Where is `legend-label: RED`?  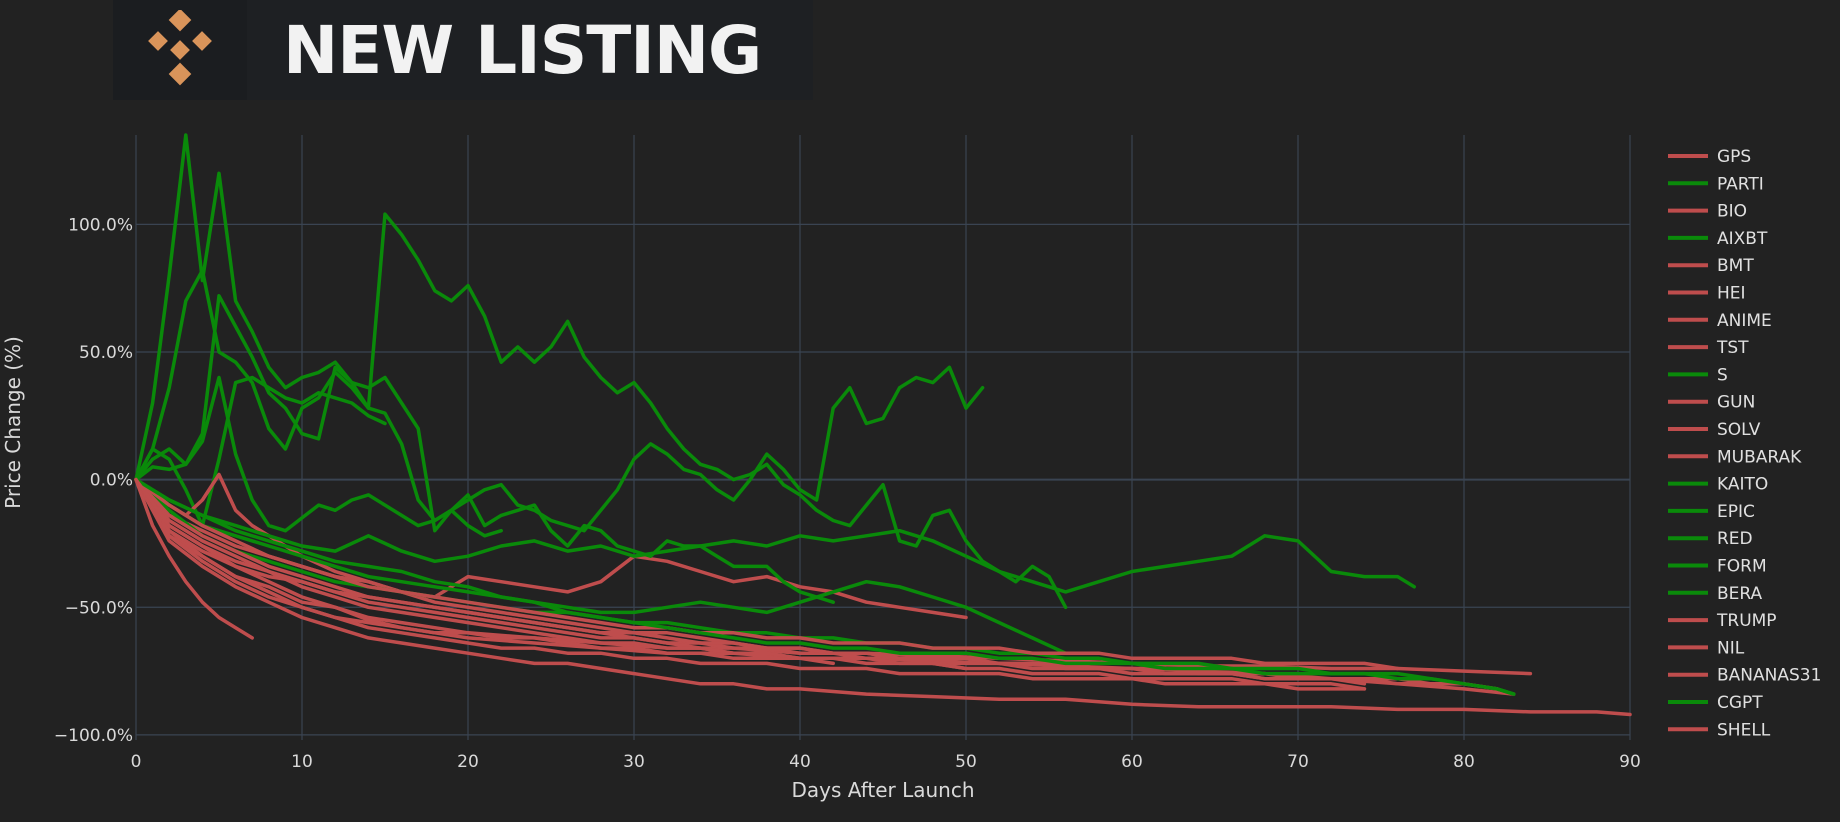 legend-label: RED is located at coordinates (1735, 539).